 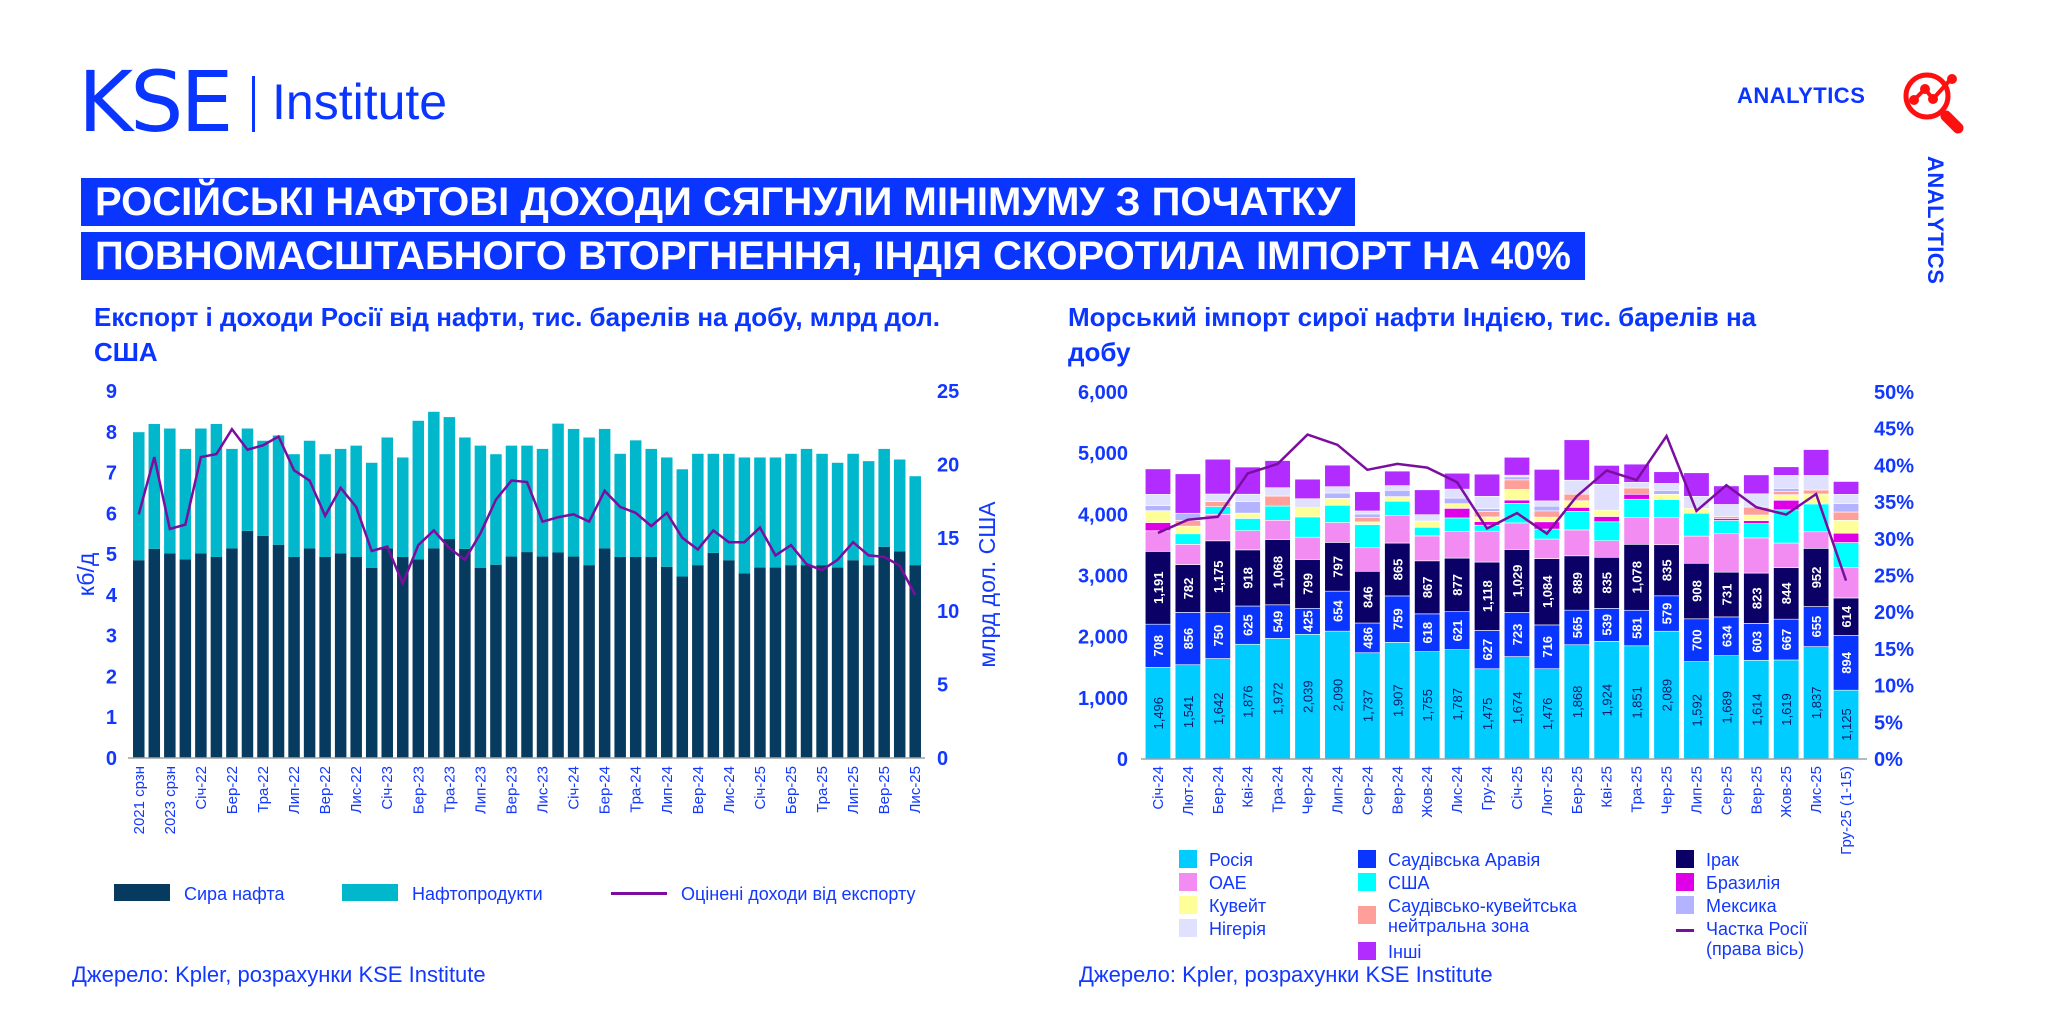 What do you see at coordinates (111, 555) in the screenshot?
I see `y-tick-label: 5` at bounding box center [111, 555].